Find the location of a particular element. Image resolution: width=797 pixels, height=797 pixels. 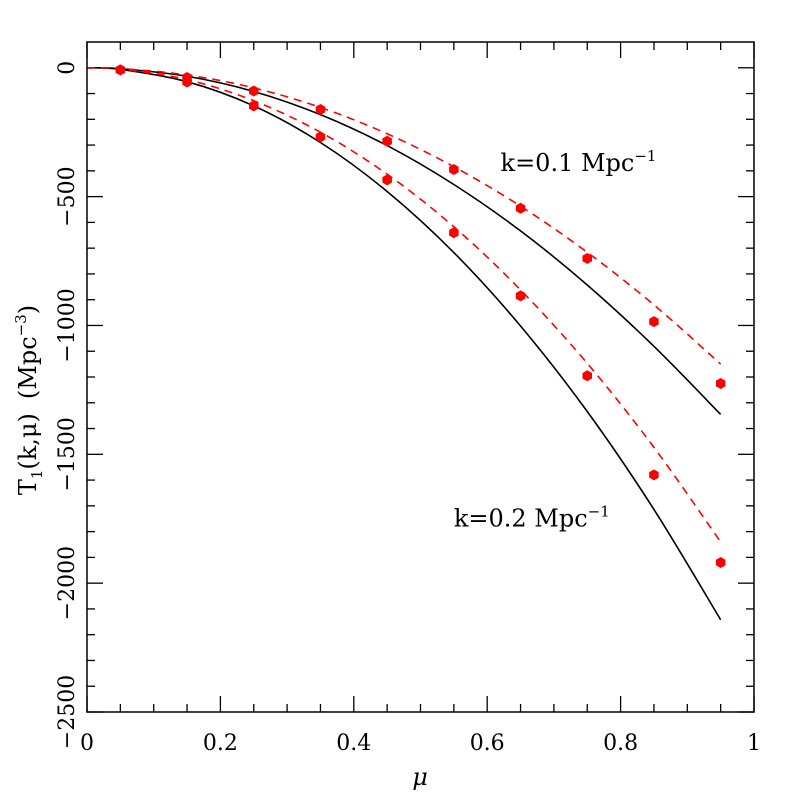

y-tick-label: −1000 is located at coordinates (67, 325).